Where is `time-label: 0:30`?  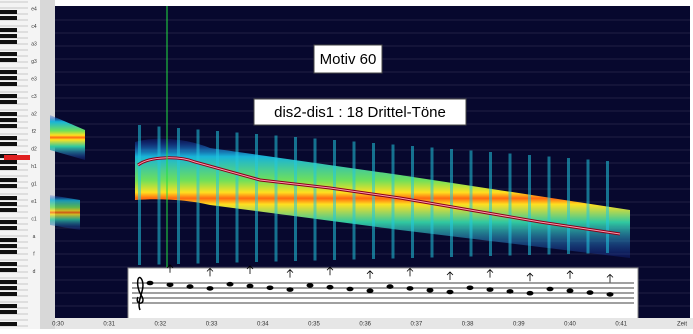 time-label: 0:30 is located at coordinates (58, 325).